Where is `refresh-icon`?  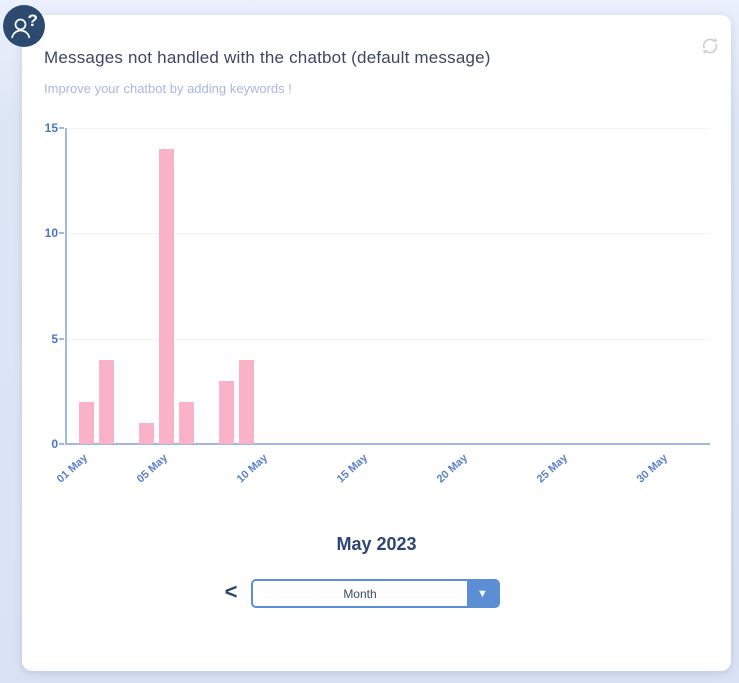
refresh-icon is located at coordinates (710, 49).